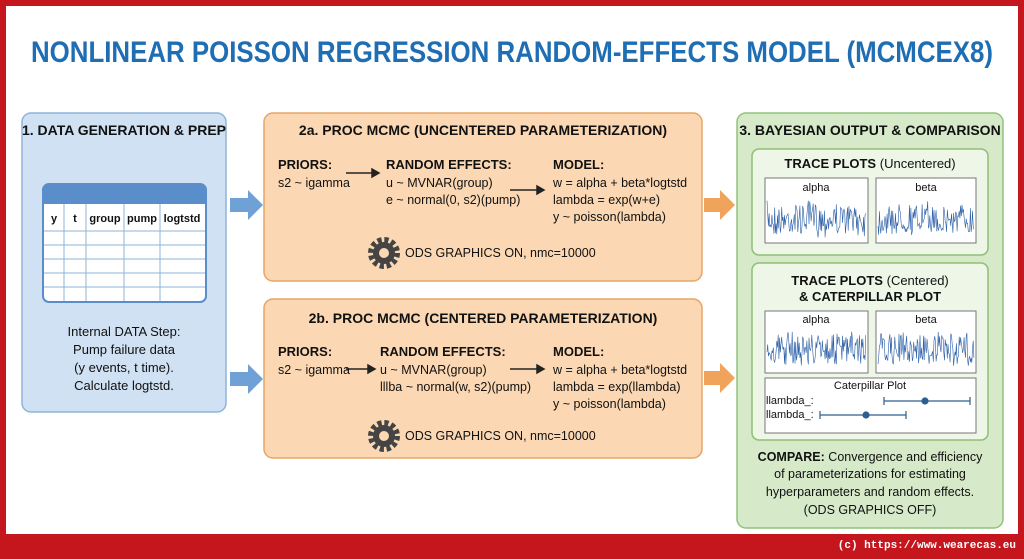 This screenshot has width=1024, height=559. What do you see at coordinates (182, 219) in the screenshot?
I see `table-header: logtstd` at bounding box center [182, 219].